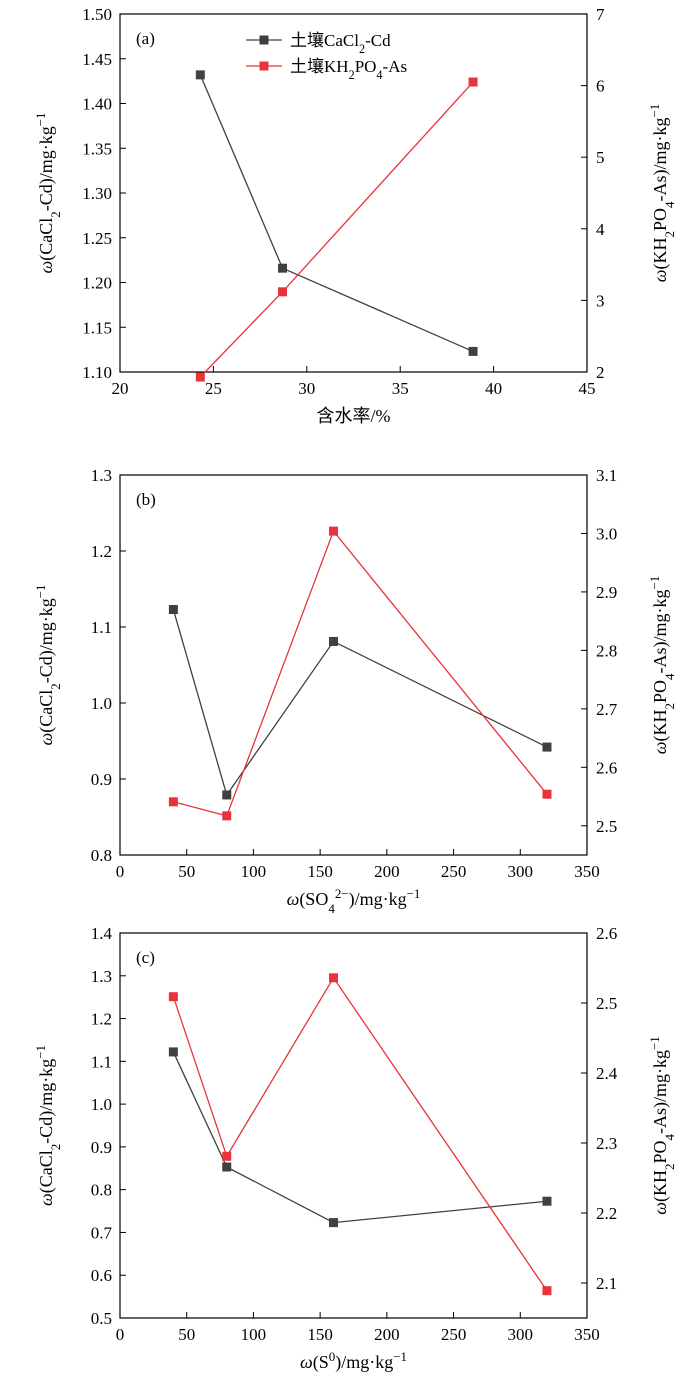 This screenshot has height=1387, width=700. I want to click on panel-label: (c), so click(145, 957).